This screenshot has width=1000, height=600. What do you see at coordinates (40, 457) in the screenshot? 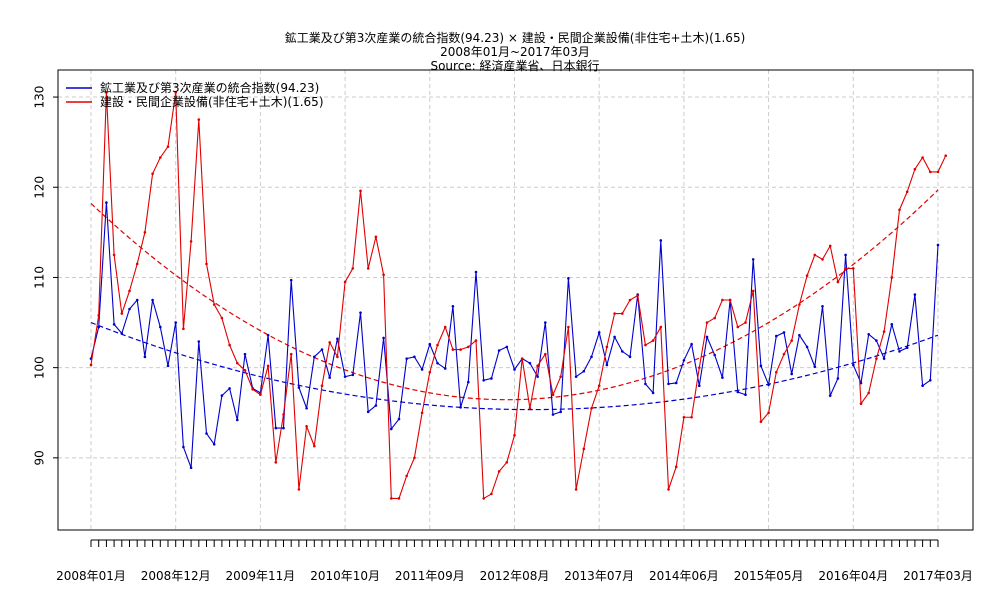
I see `y-tick-label: 90` at bounding box center [40, 457].